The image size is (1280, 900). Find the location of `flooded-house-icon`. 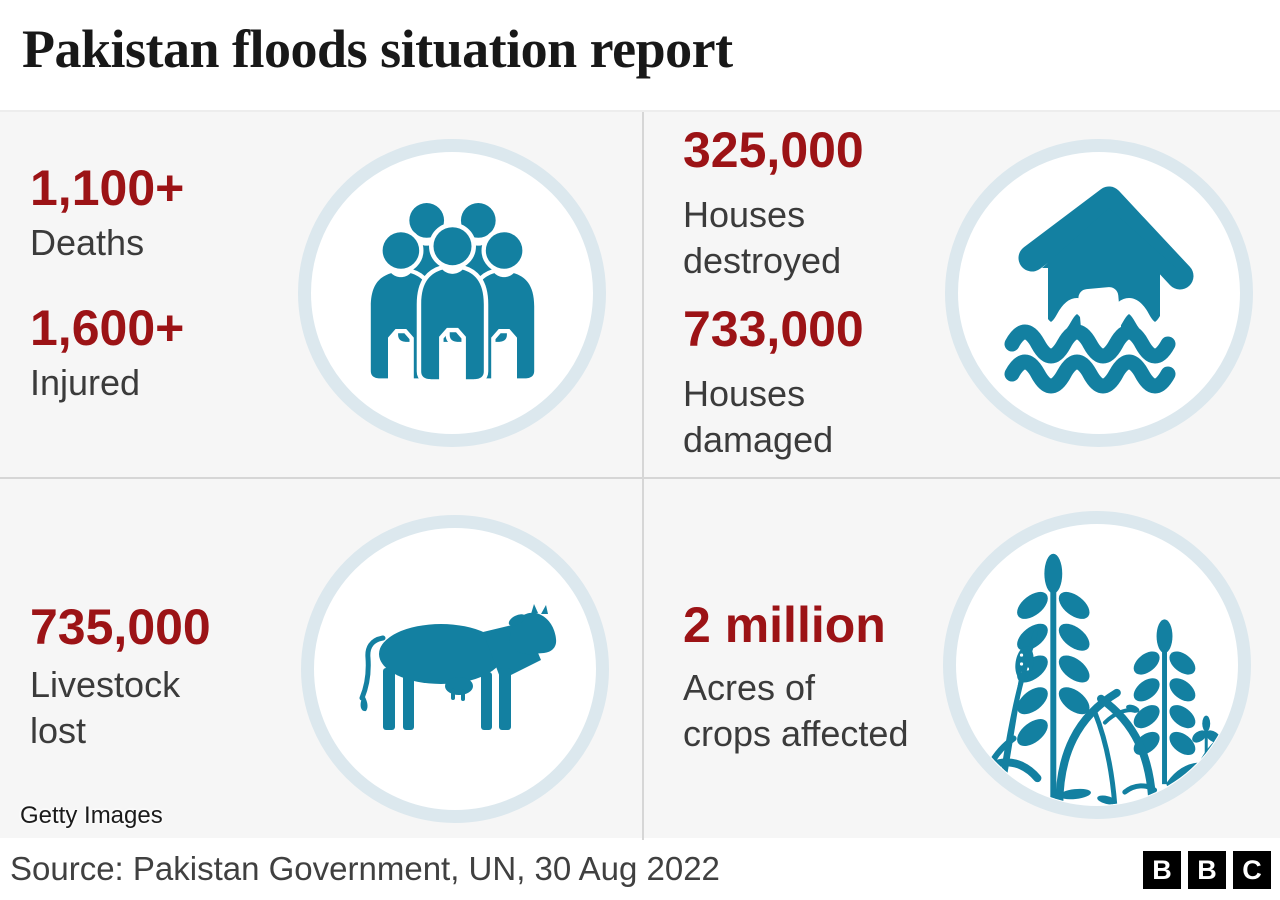

flooded-house-icon is located at coordinates (1099, 290).